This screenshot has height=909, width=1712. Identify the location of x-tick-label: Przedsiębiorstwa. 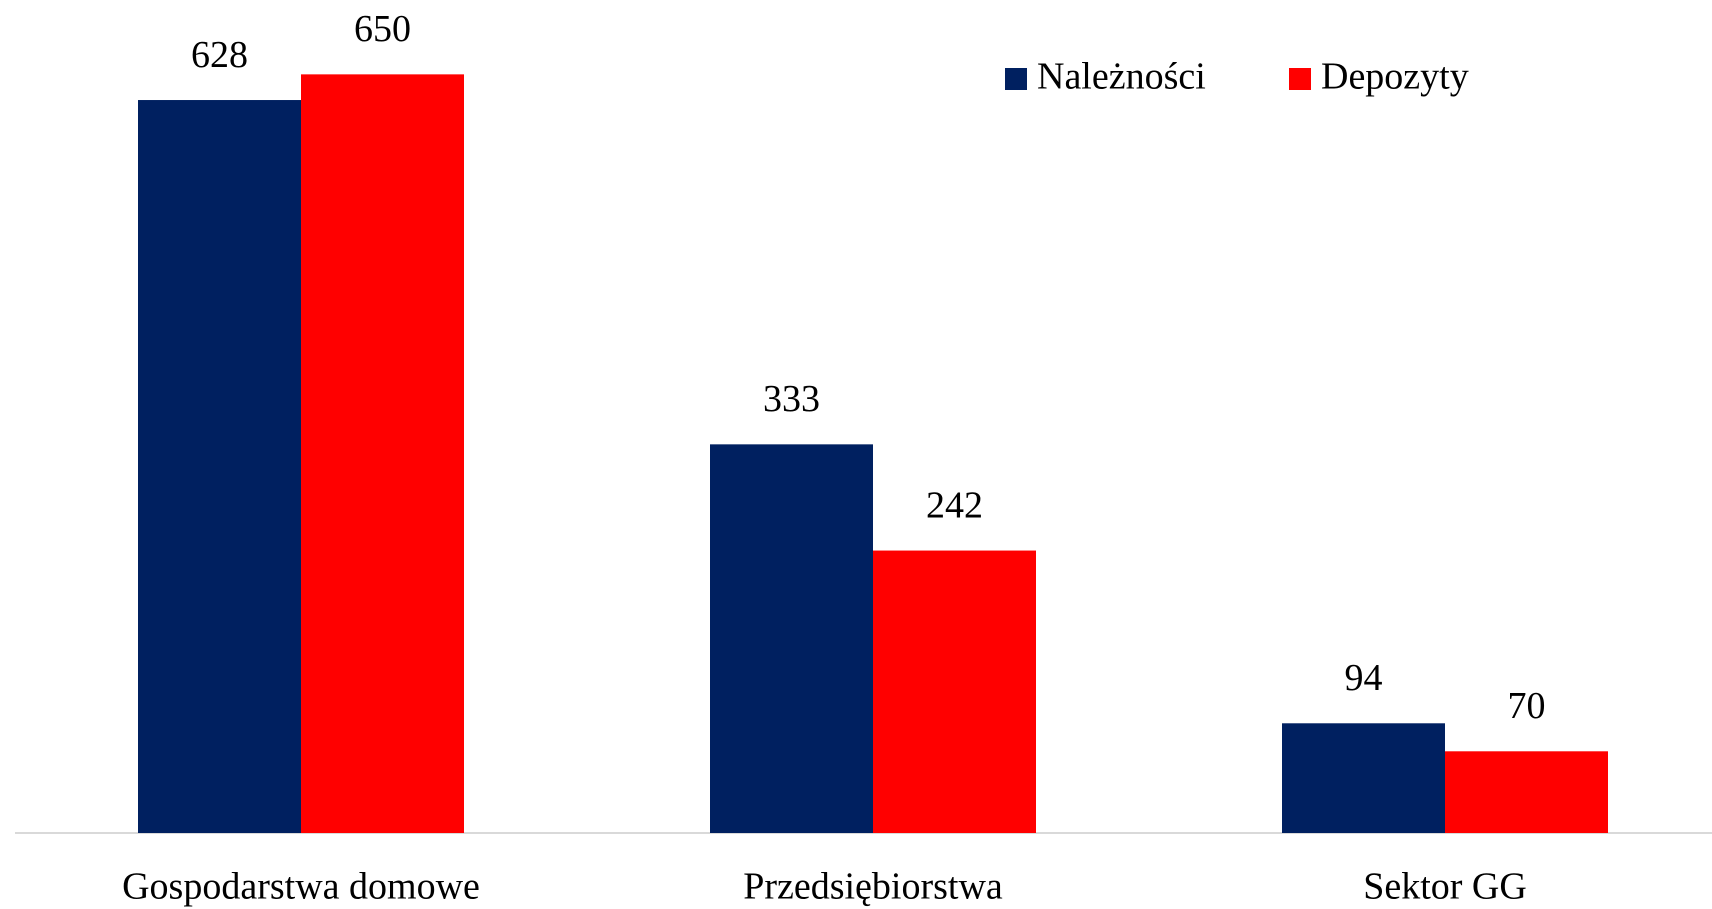
(873, 887).